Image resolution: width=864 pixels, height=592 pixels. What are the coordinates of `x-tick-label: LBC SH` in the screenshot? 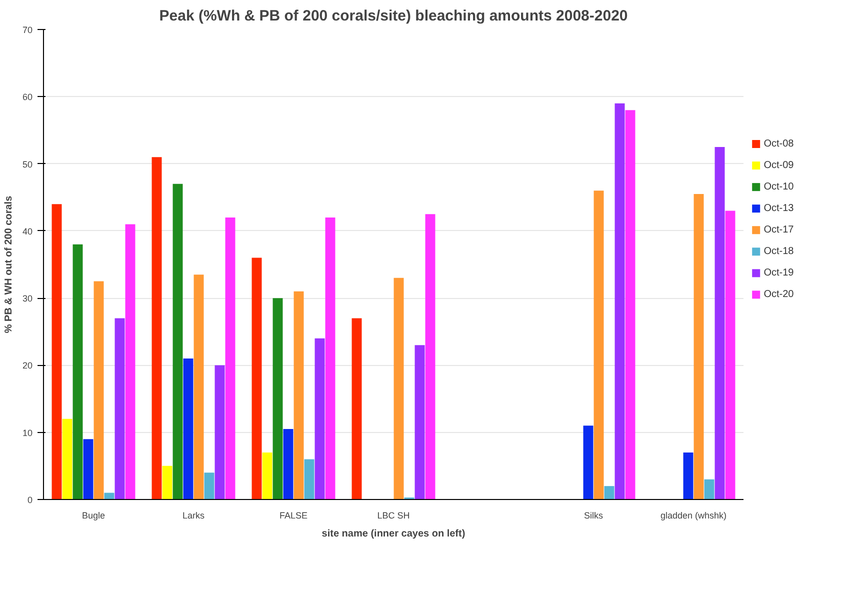 It's located at (393, 515).